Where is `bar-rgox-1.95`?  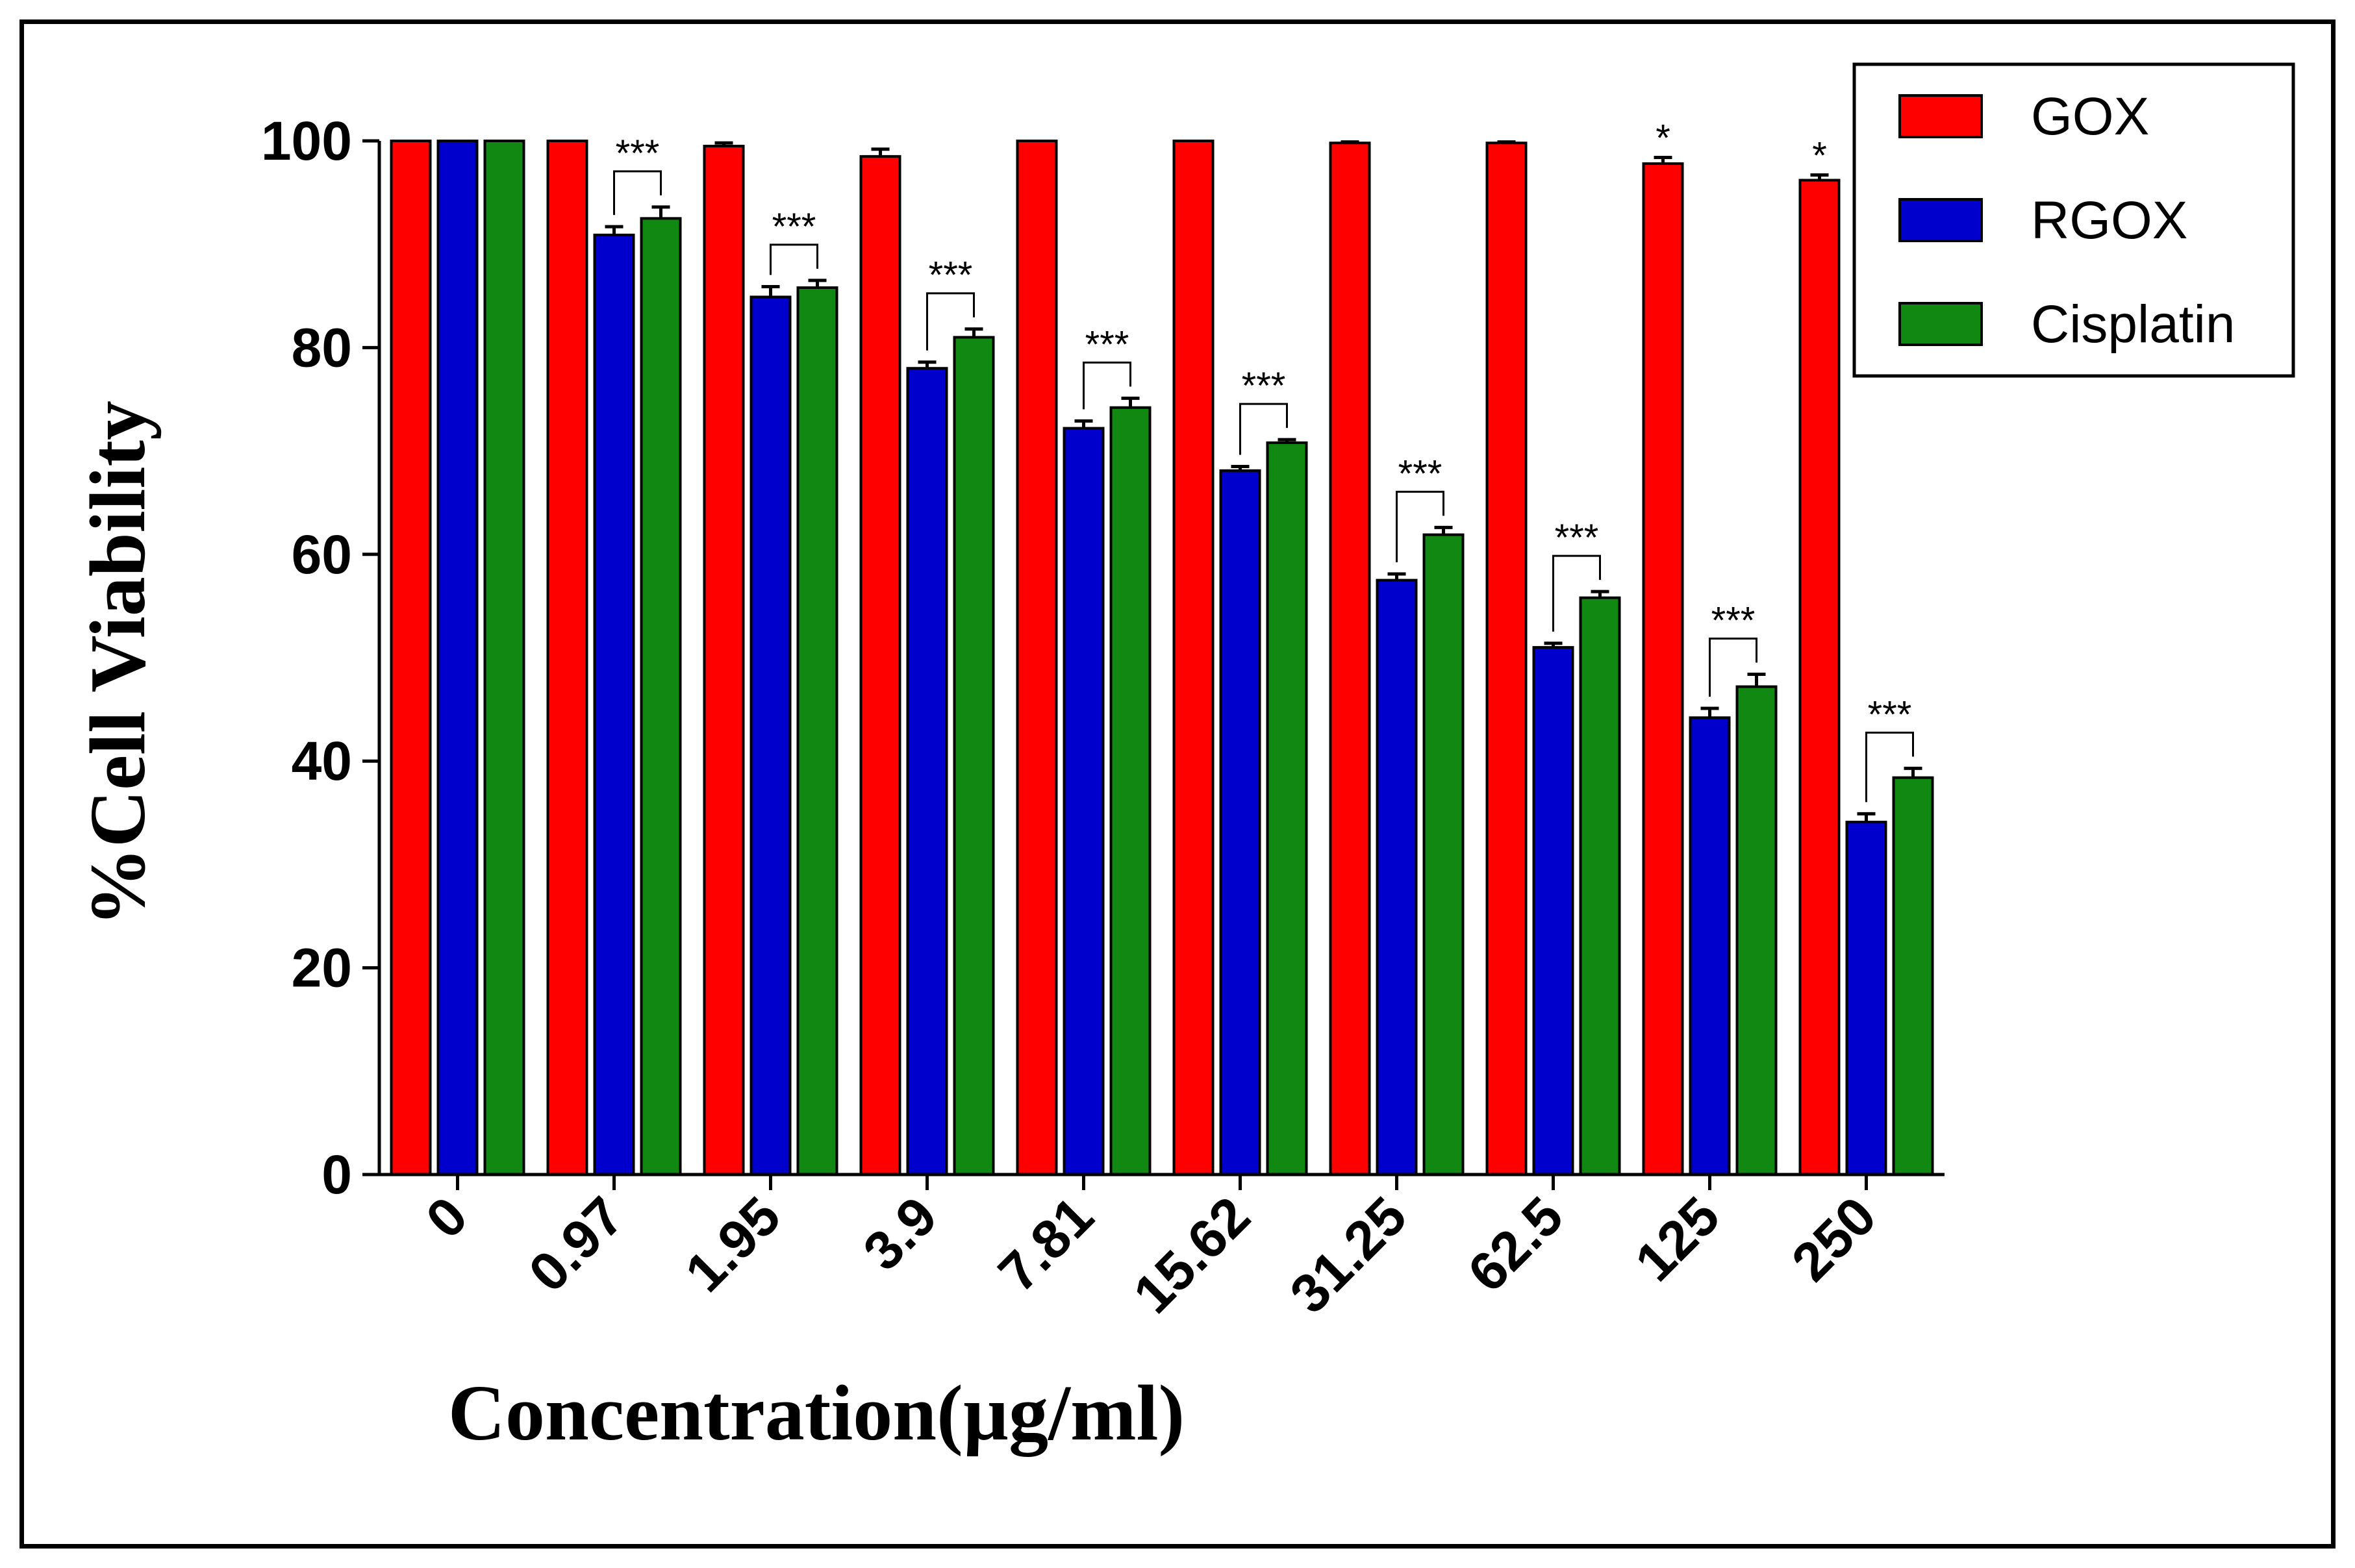 bar-rgox-1.95 is located at coordinates (770, 735).